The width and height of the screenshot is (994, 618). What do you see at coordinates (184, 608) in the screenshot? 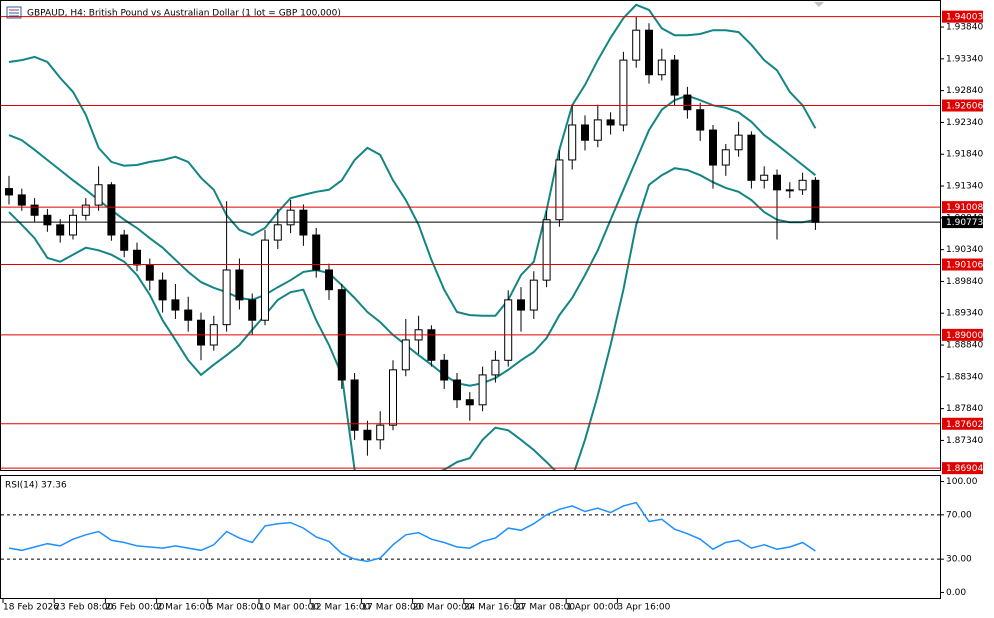
I see `x-tick-label: 2 Mar 16:00` at bounding box center [184, 608].